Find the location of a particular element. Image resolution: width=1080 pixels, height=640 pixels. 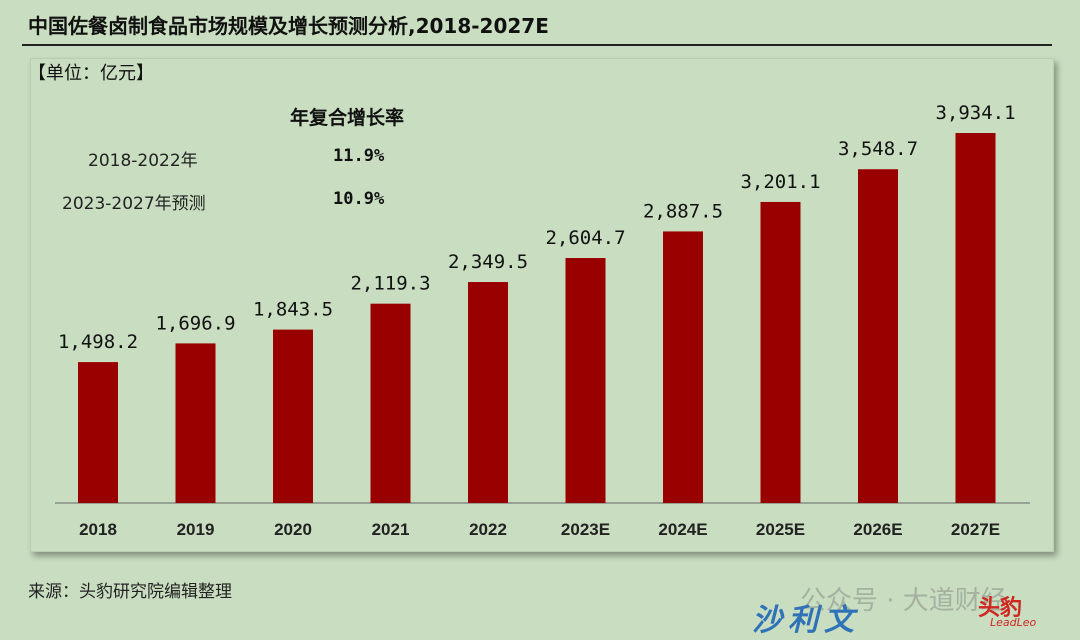

x-tick-2018: 2018 is located at coordinates (98, 529).